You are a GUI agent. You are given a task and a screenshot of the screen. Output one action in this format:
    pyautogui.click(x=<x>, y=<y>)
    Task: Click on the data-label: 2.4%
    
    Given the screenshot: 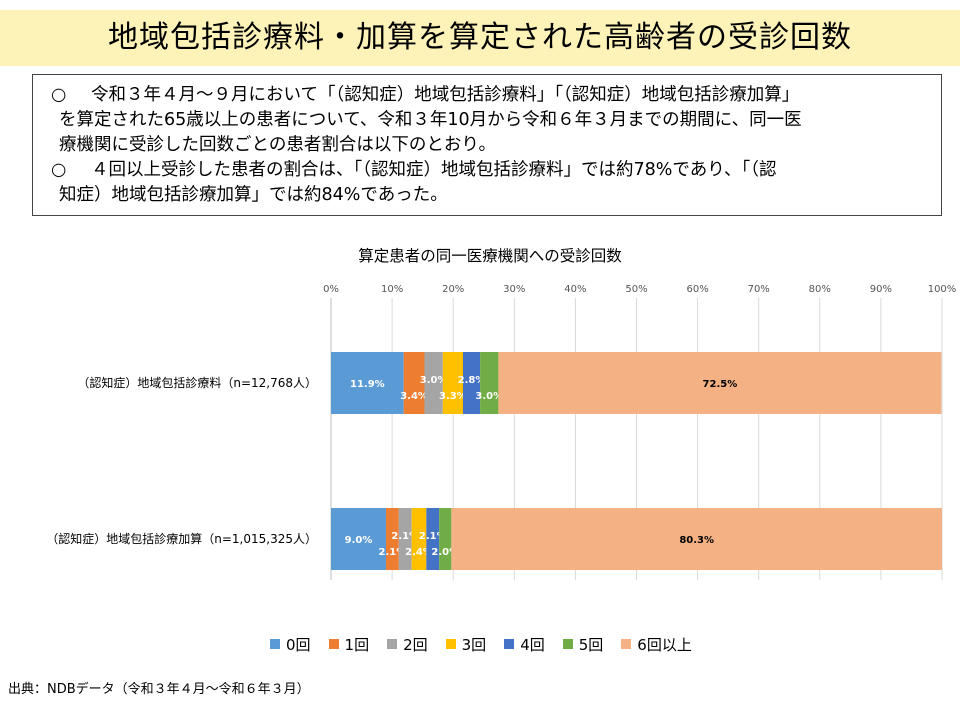 What is the action you would take?
    pyautogui.click(x=419, y=552)
    